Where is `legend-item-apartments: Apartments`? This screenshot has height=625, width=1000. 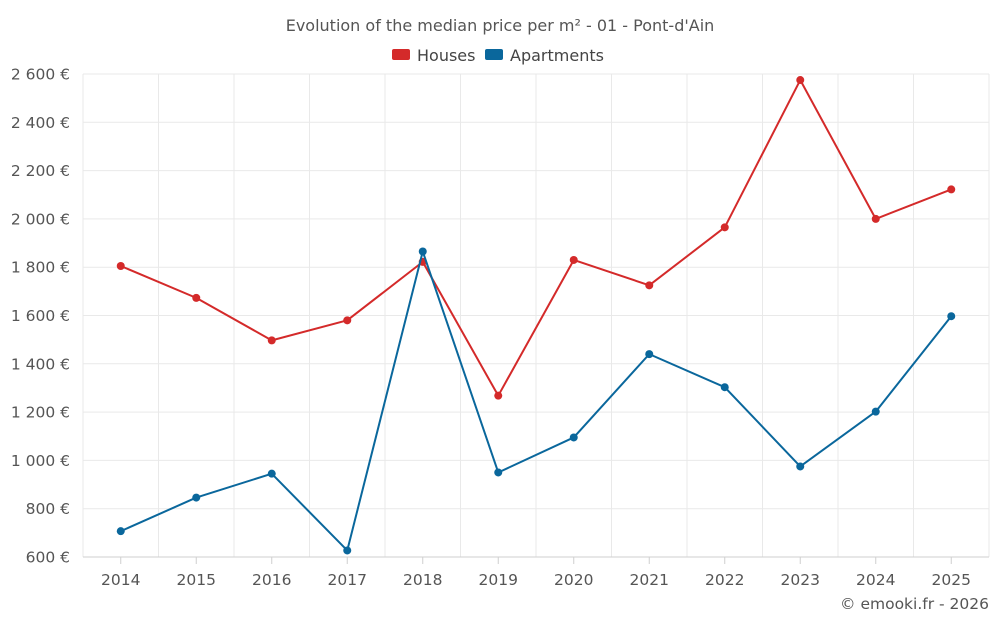 legend-item-apartments: Apartments is located at coordinates (544, 55).